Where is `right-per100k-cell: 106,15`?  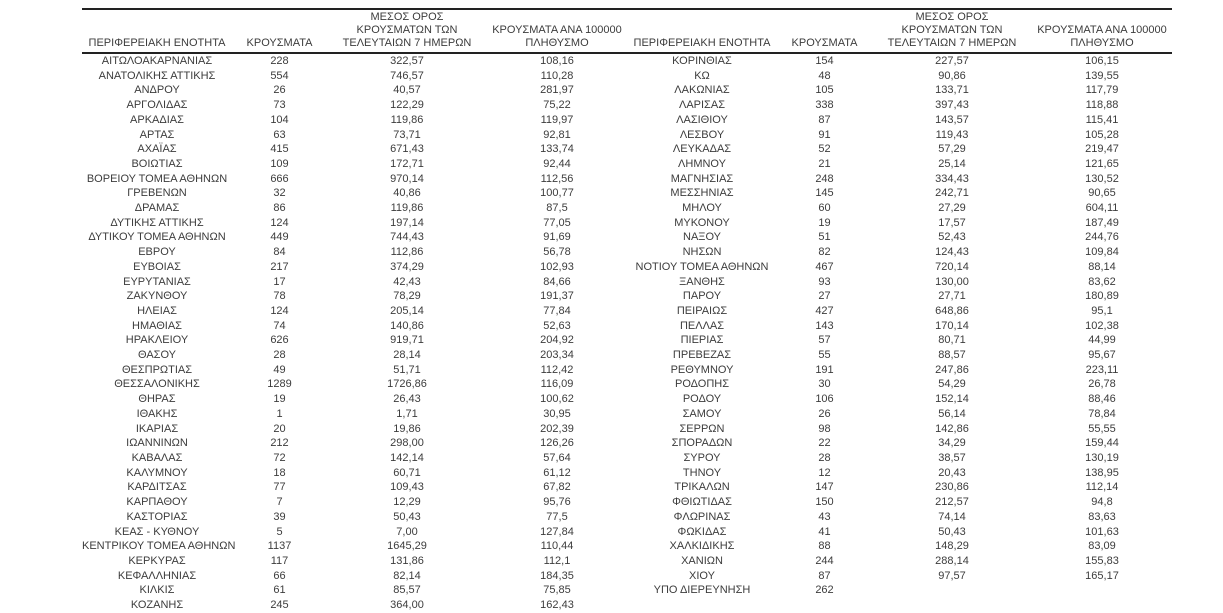
right-per100k-cell: 106,15 is located at coordinates (1102, 61).